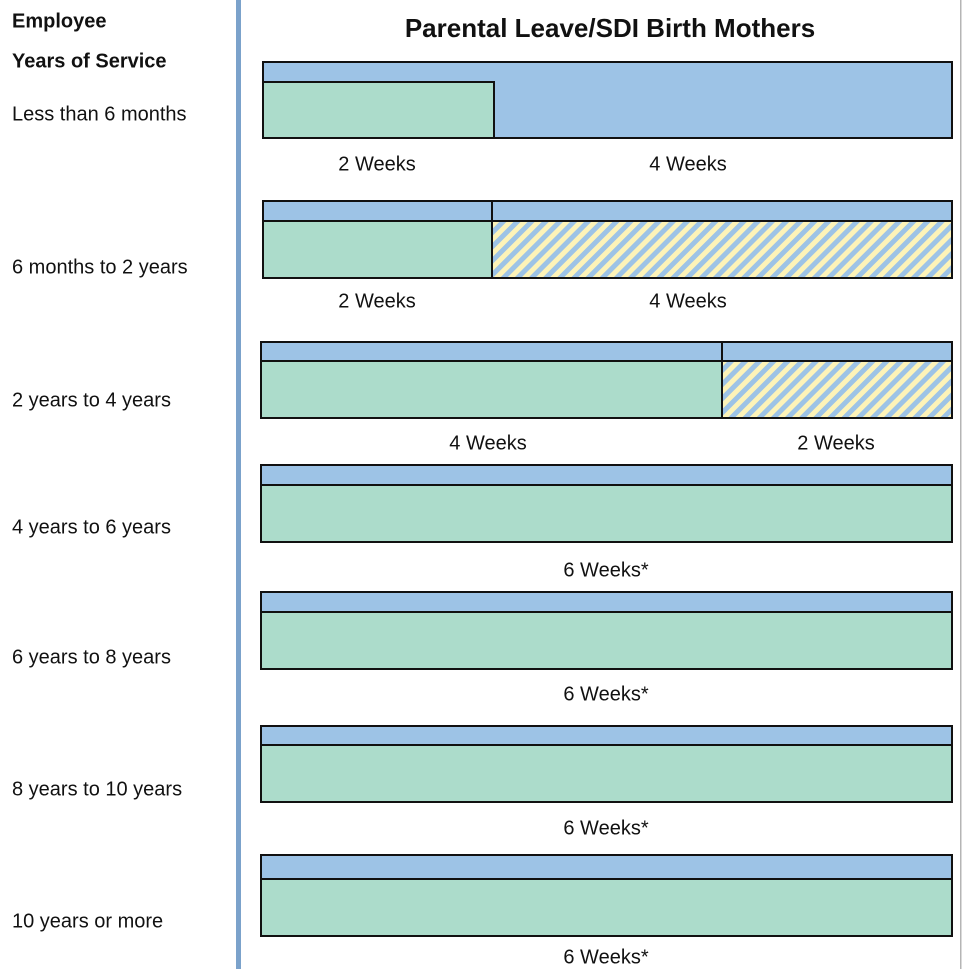  What do you see at coordinates (99, 114) in the screenshot?
I see `row-label: Less than 6 months` at bounding box center [99, 114].